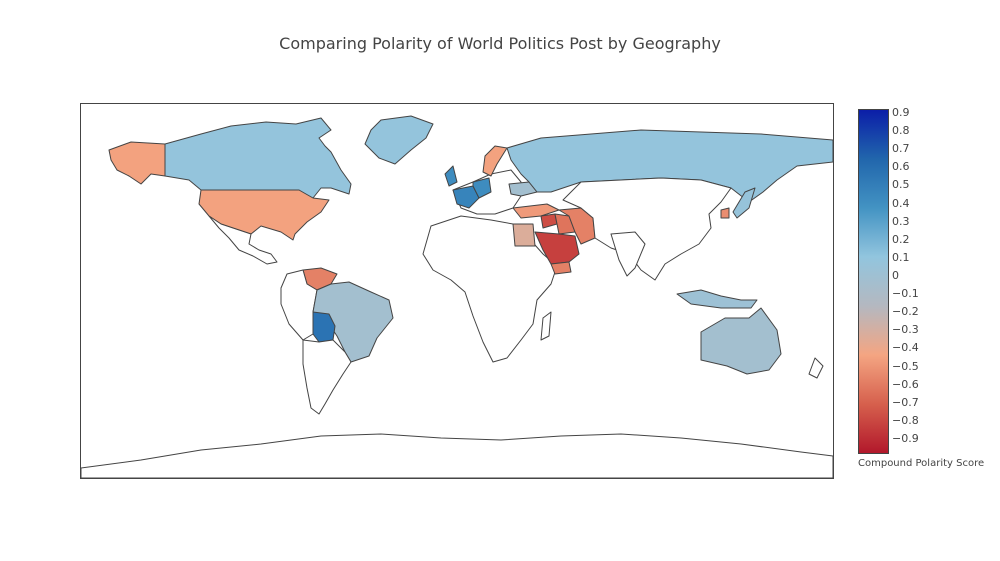 The image size is (1000, 561). What do you see at coordinates (546, 326) in the screenshot?
I see `country-madagascar` at bounding box center [546, 326].